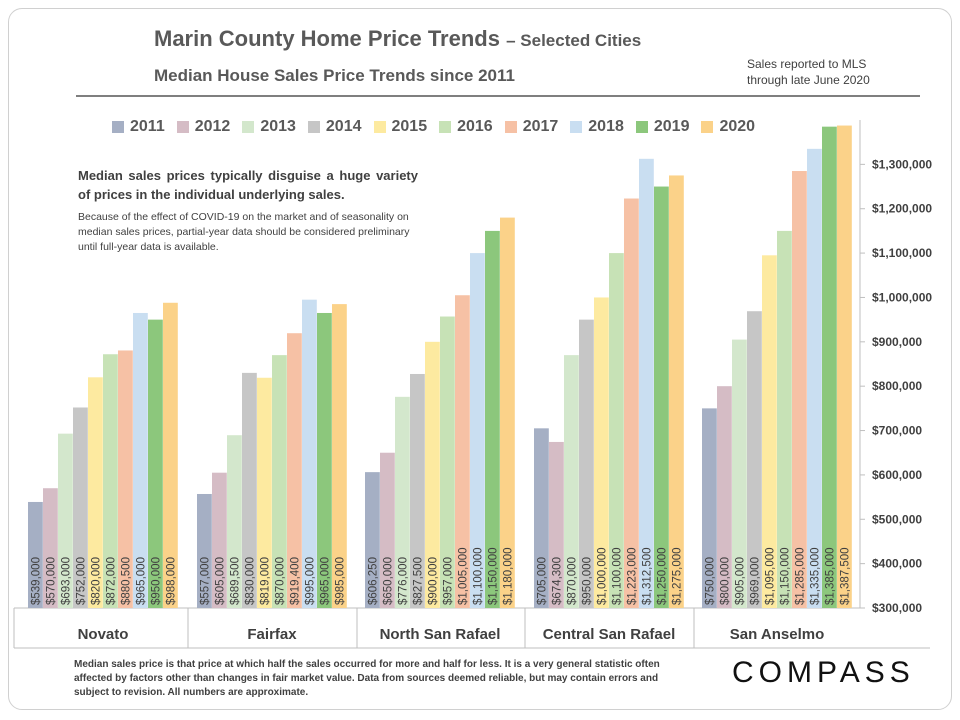 Image resolution: width=960 pixels, height=720 pixels. What do you see at coordinates (897, 608) in the screenshot?
I see `y-tick-label: $300,000` at bounding box center [897, 608].